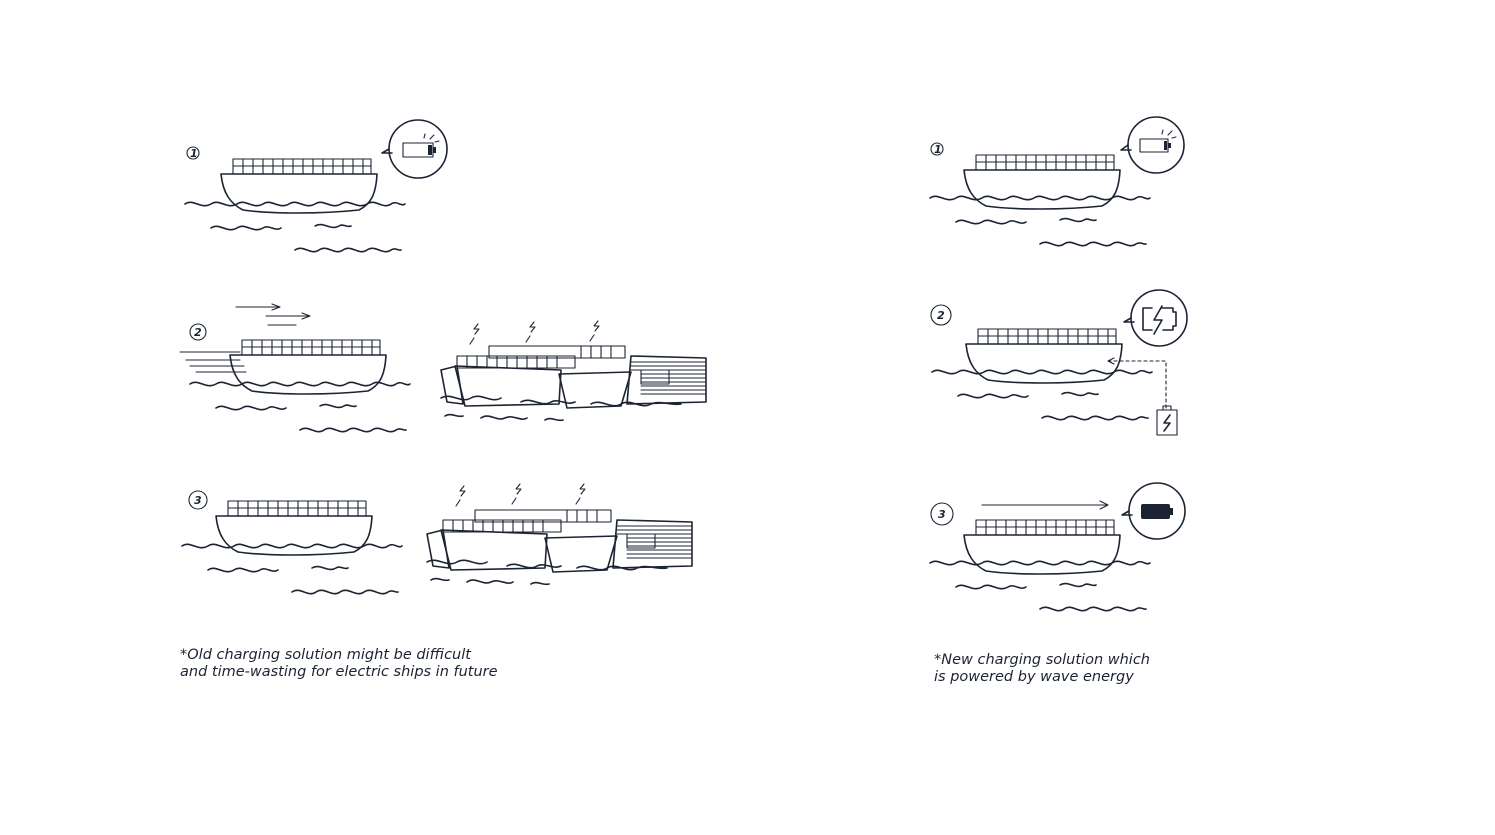  Describe the element at coordinates (1045, 505) in the screenshot. I see `motion-arrow` at that location.